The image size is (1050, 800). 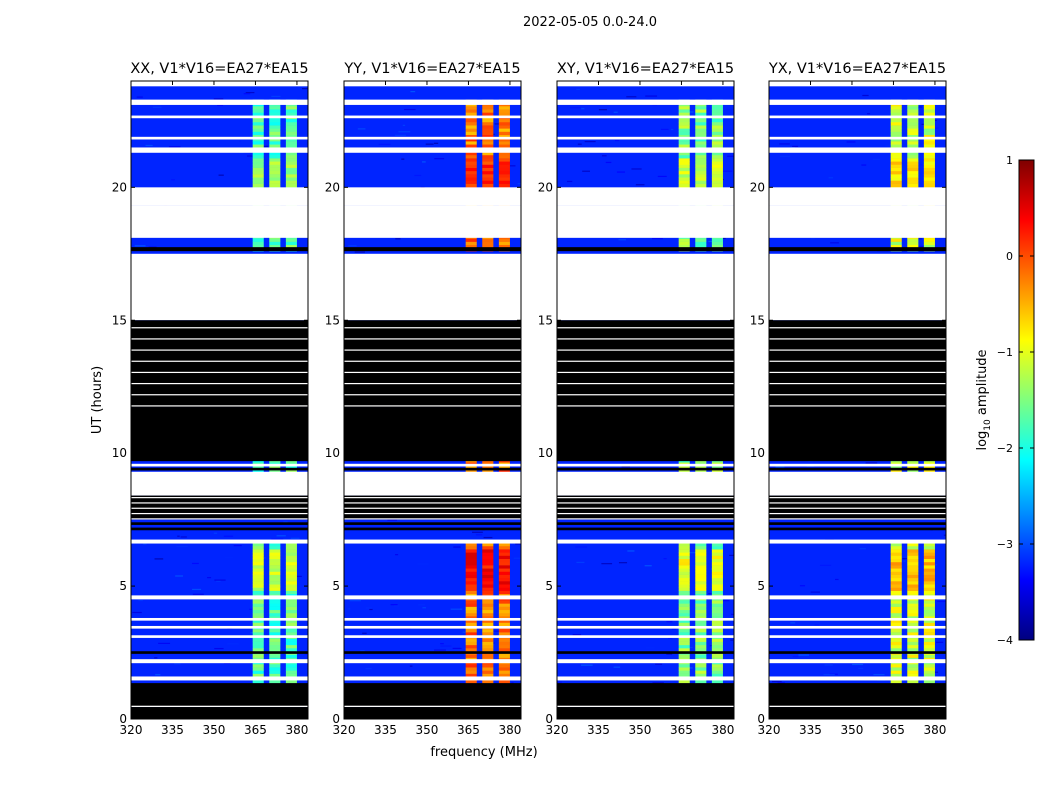 I want to click on x-tick-label: 335, so click(x=810, y=730).